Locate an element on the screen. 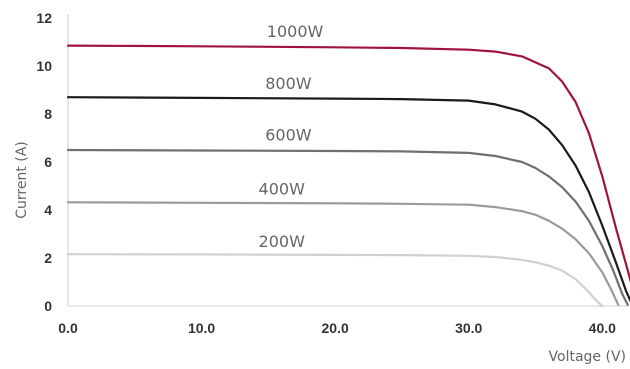 The height and width of the screenshot is (369, 630). y-tick-label: 6 is located at coordinates (48, 162).